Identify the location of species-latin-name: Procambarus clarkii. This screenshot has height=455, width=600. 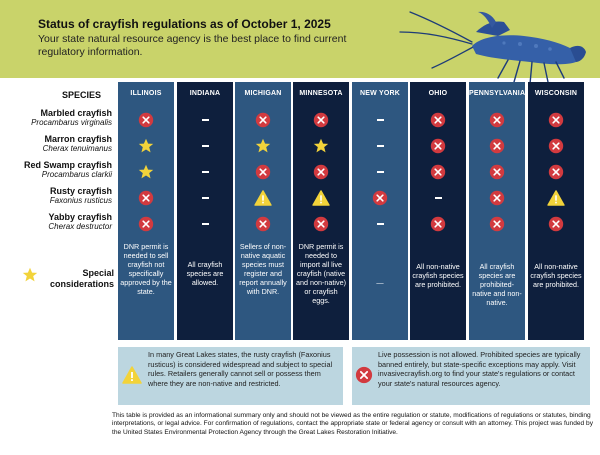
(76, 174).